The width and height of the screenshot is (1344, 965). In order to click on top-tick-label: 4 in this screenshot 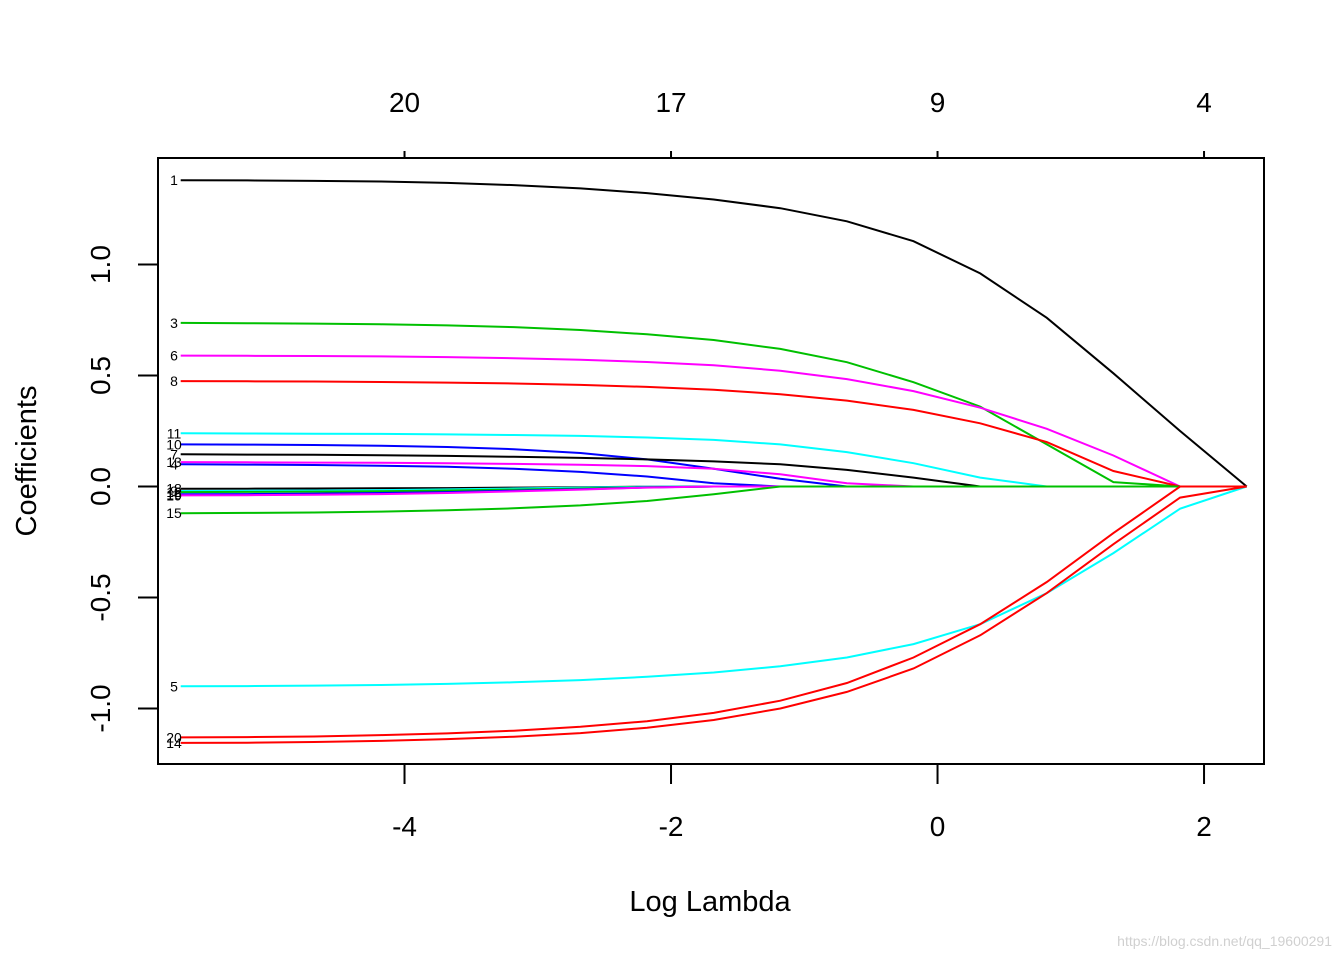, I will do `click(1204, 102)`.